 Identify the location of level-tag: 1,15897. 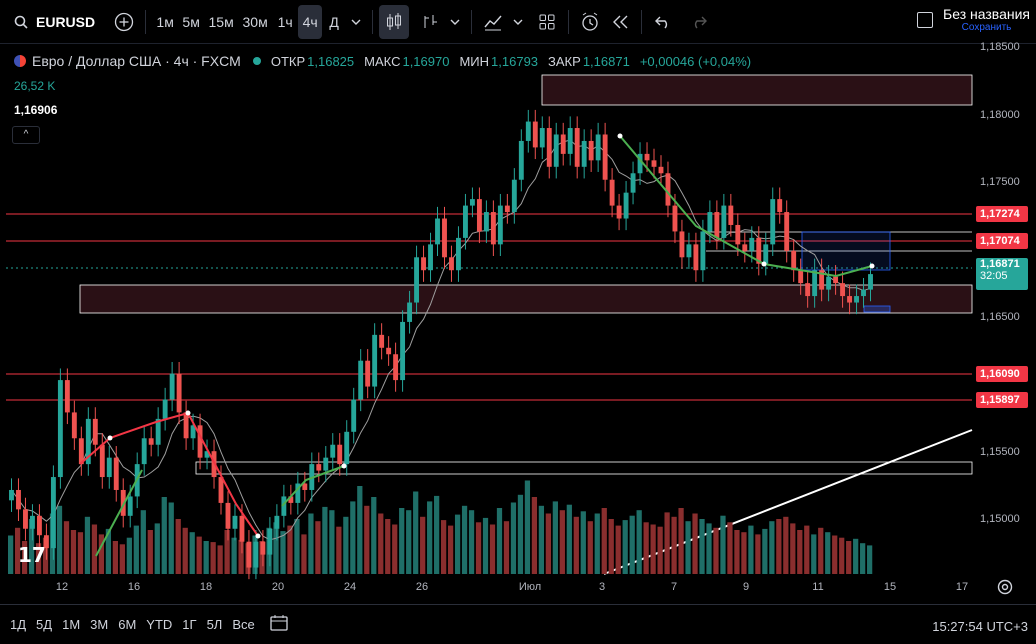
(1002, 400).